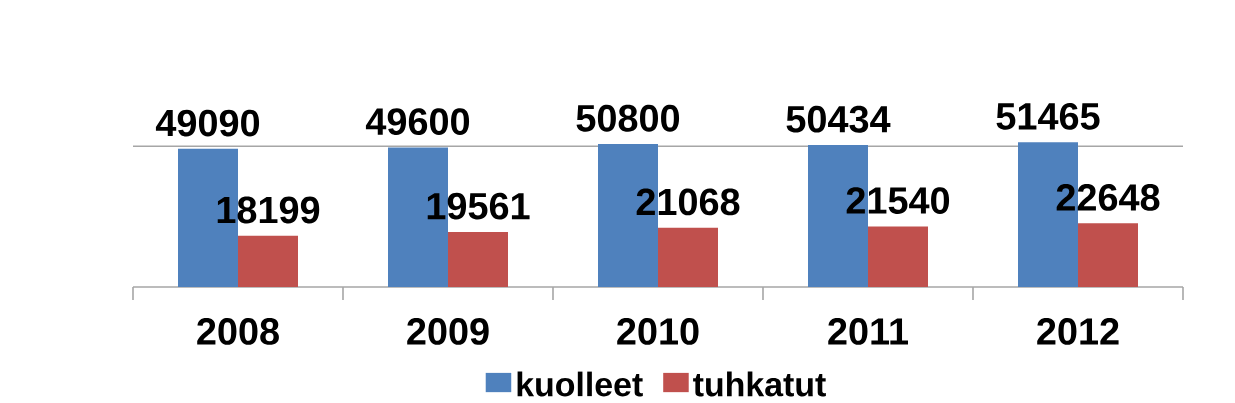  I want to click on legend-label: tuhkatut, so click(759, 384).